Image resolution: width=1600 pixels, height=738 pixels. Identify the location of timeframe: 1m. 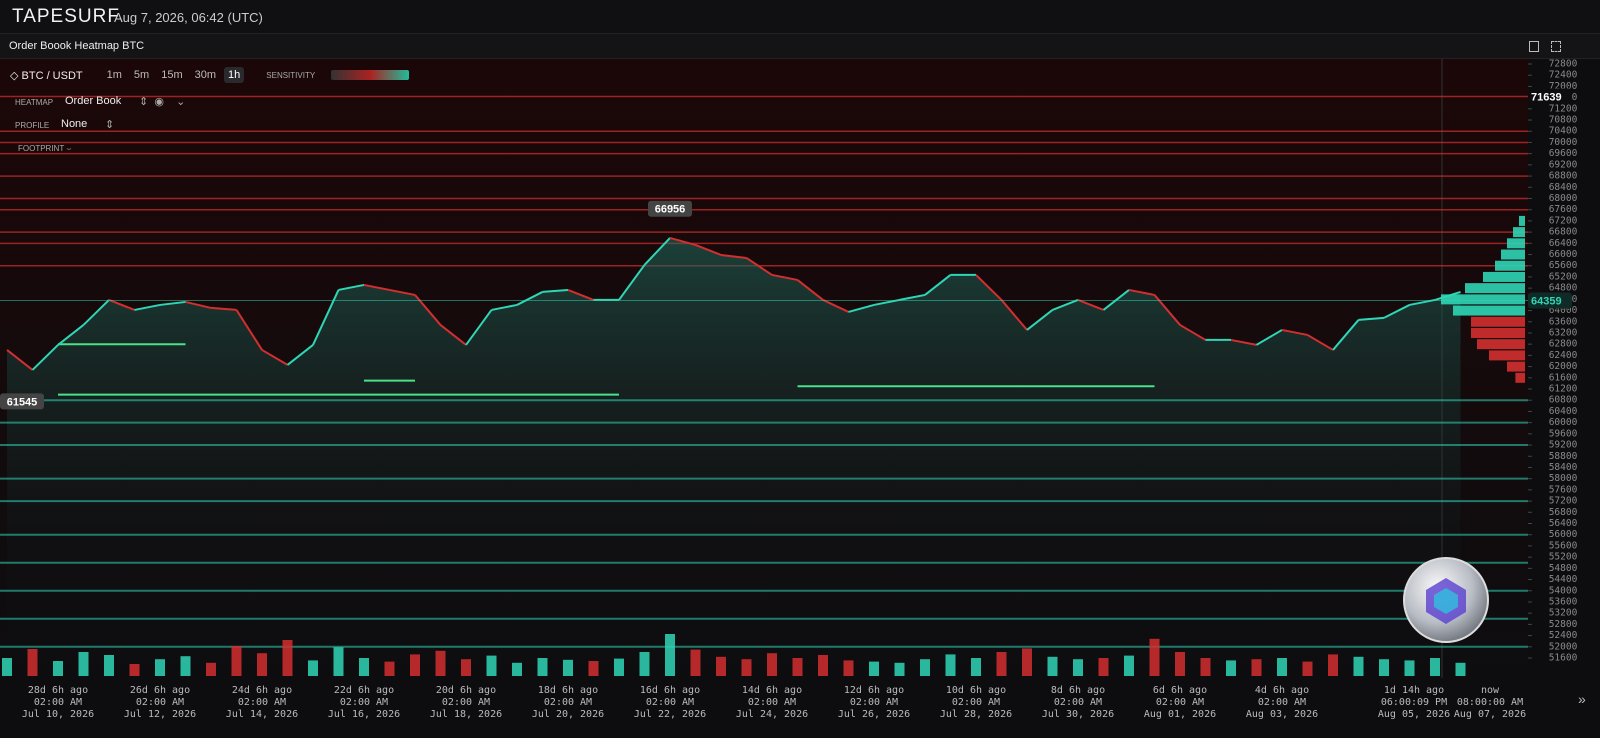
(114, 75).